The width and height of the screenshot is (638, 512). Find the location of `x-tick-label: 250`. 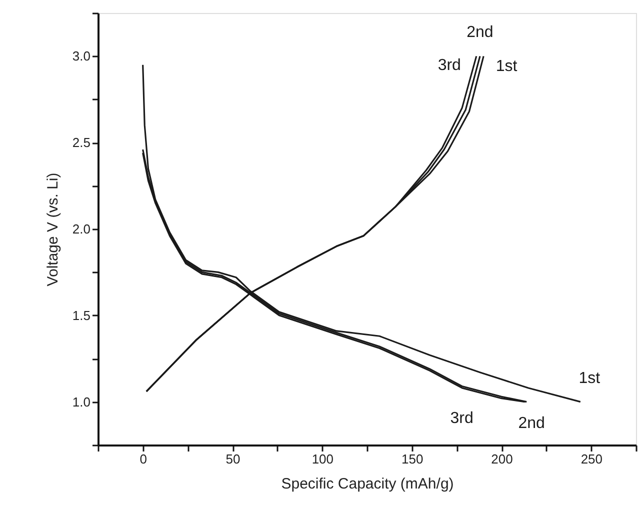

x-tick-label: 250 is located at coordinates (591, 459).